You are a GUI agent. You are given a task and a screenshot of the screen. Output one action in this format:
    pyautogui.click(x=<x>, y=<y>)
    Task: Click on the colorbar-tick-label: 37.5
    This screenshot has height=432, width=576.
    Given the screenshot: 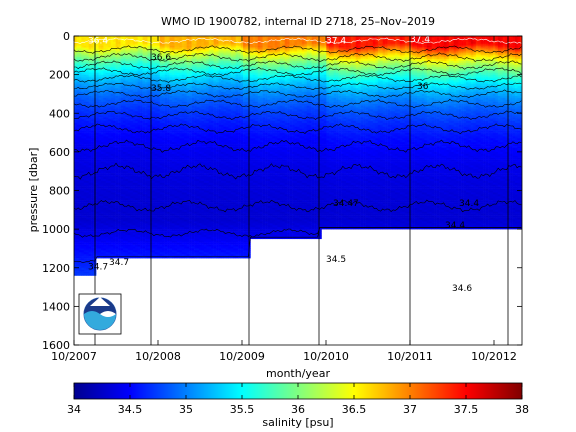 What is the action you would take?
    pyautogui.click(x=466, y=409)
    